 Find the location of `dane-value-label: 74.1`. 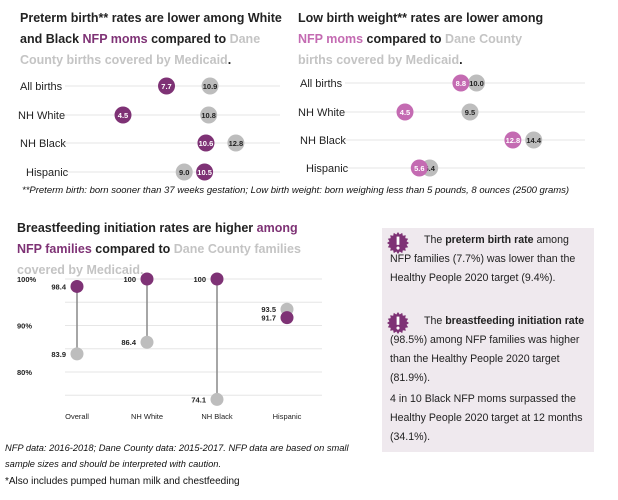

dane-value-label: 74.1 is located at coordinates (198, 399).